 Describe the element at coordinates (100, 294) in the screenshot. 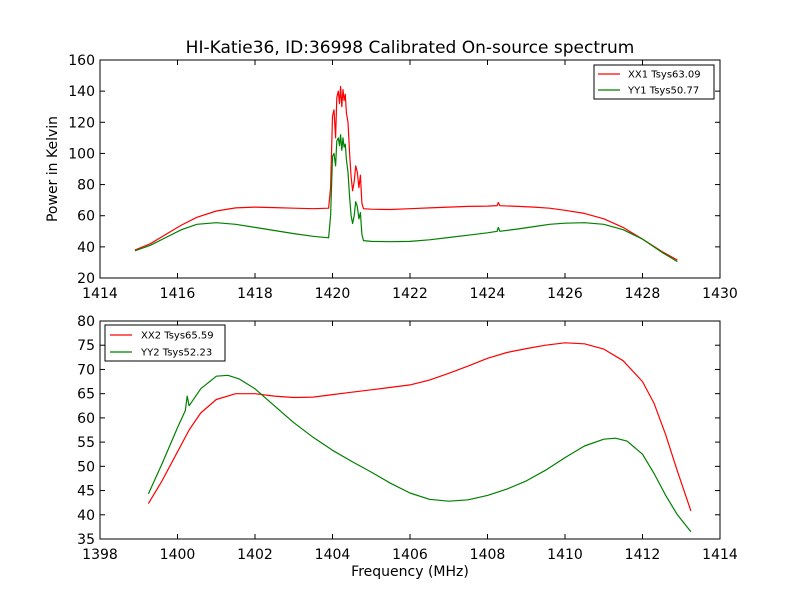

I see `top-x-tick-label: 1414` at that location.